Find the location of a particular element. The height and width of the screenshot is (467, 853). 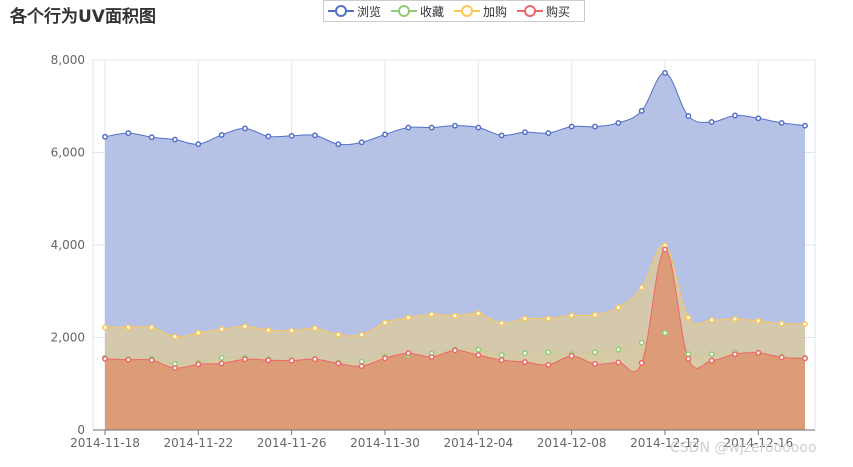

x-tick-label: 2014-12-16 is located at coordinates (758, 443).